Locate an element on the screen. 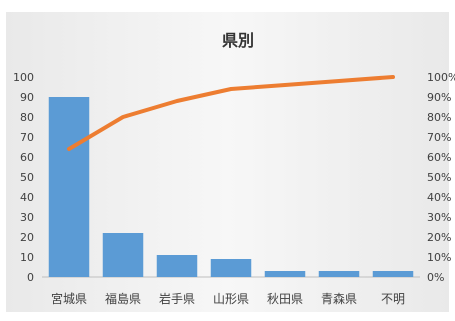 Image resolution: width=455 pixels, height=321 pixels. y-tick-label-right: 90% is located at coordinates (439, 97).